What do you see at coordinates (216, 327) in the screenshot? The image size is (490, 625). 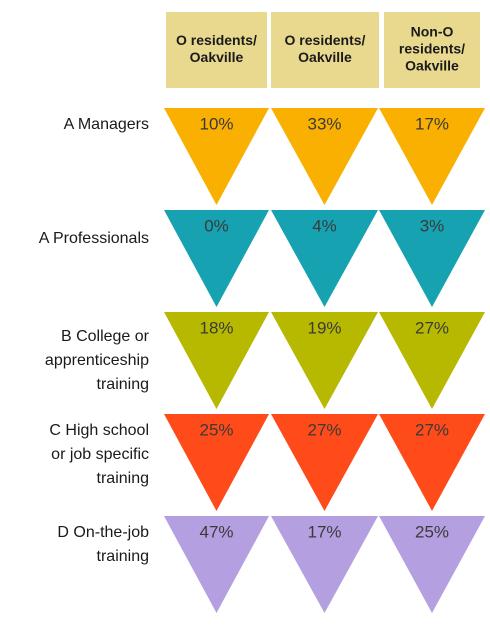 I see `cell-value: 18%` at bounding box center [216, 327].